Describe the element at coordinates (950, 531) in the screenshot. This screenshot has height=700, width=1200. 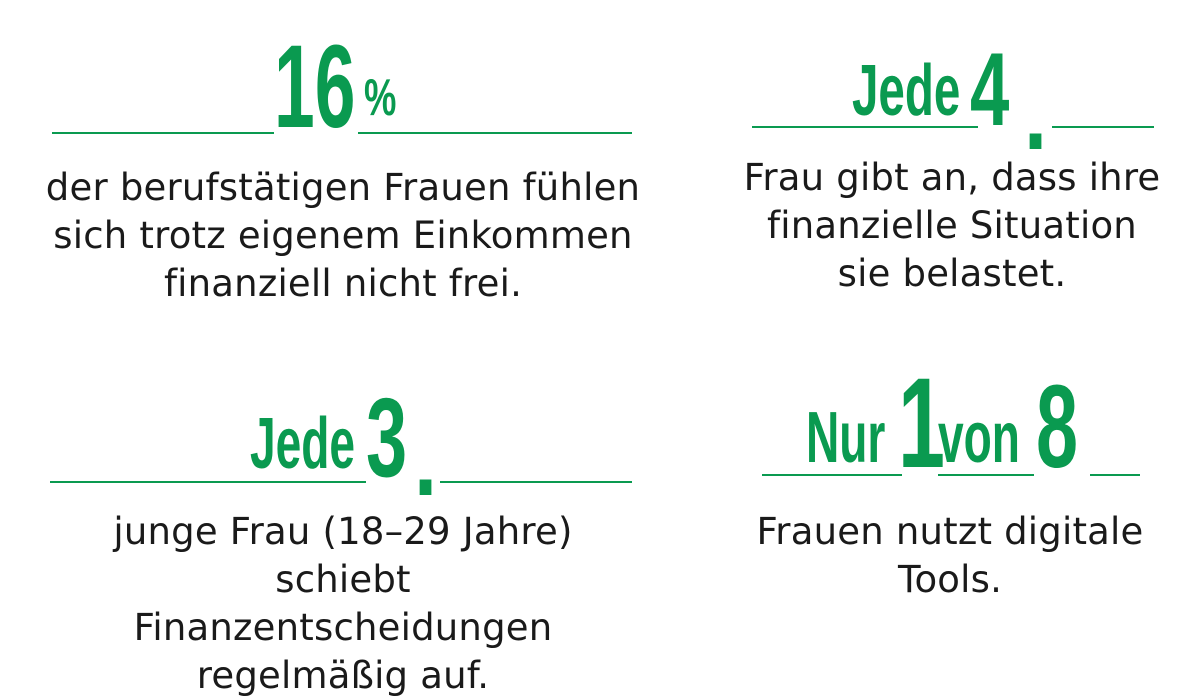
I see `description-line: Frauen nutzt digitale` at that location.